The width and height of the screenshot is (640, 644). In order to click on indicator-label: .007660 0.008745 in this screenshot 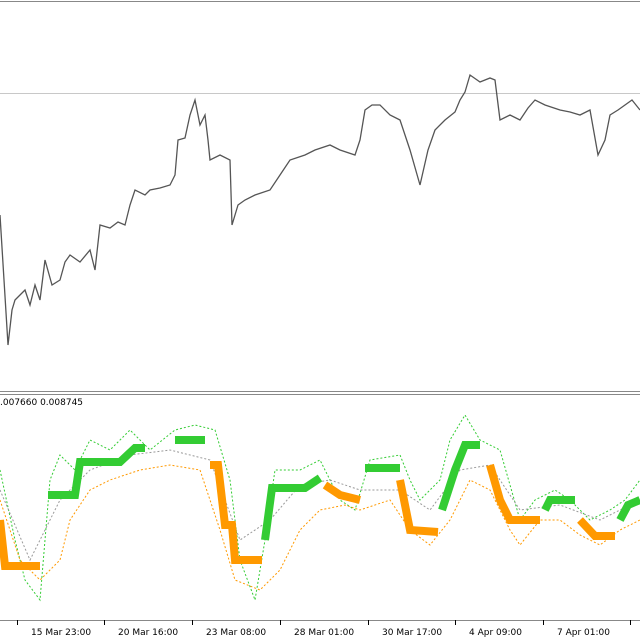, I will do `click(41, 403)`.